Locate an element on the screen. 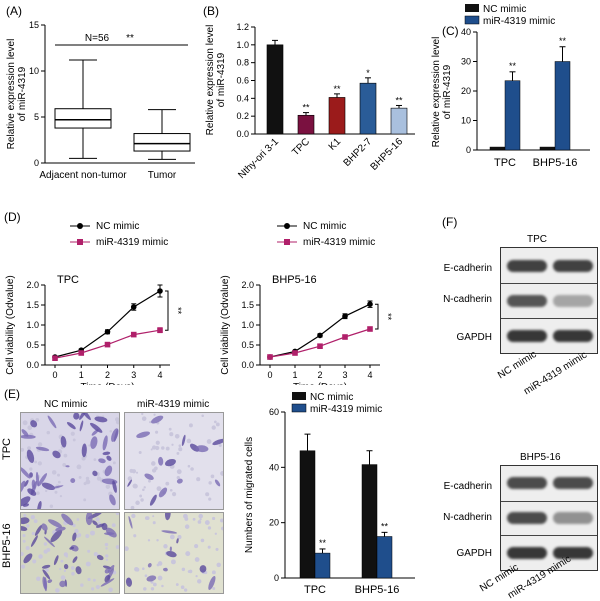 The image size is (600, 601). significance-bracket is located at coordinates (377, 316).